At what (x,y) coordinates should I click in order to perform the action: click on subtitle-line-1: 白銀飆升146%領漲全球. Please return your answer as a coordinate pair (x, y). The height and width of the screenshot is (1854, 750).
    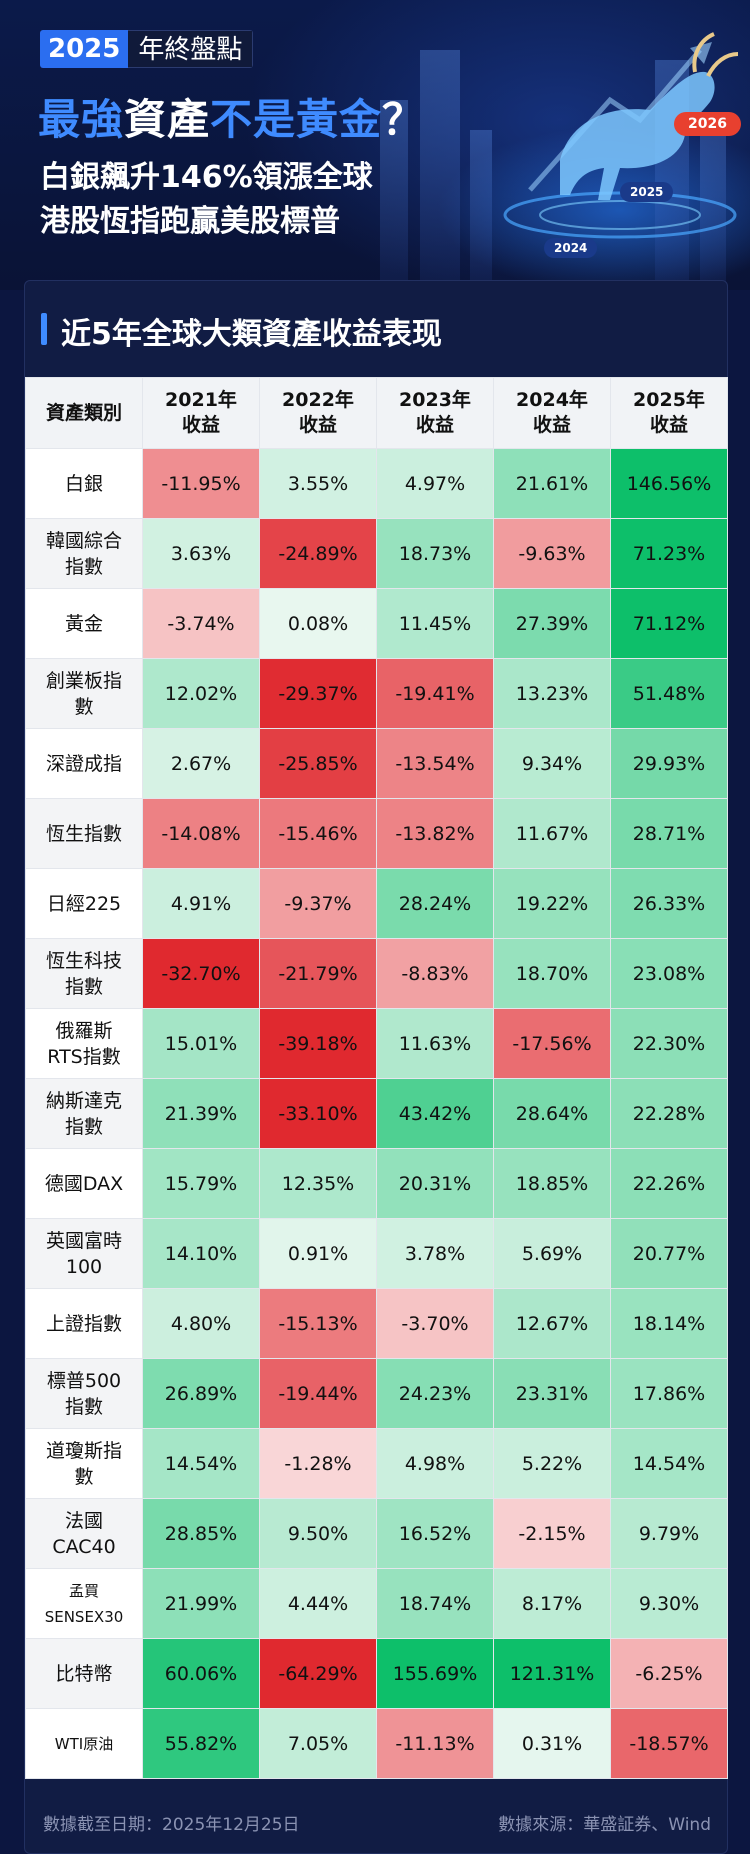
    Looking at the image, I should click on (206, 177).